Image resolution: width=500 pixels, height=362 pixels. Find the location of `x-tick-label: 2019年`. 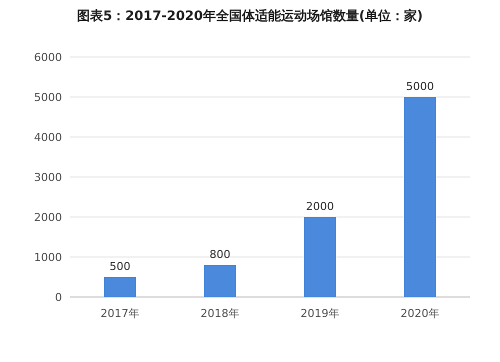

x-tick-label: 2019年 is located at coordinates (320, 313).